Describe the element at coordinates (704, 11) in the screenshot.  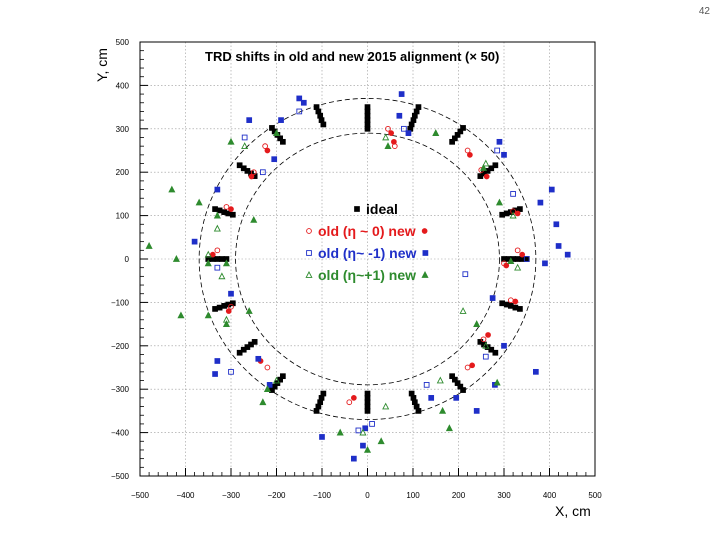
I see `page-number: 42` at that location.